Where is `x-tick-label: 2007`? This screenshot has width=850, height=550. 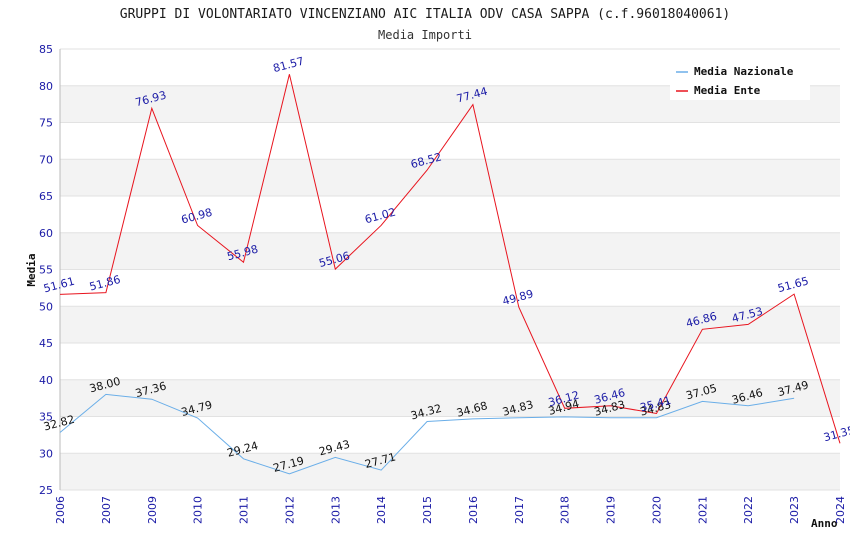 x-tick-label: 2007 is located at coordinates (106, 510).